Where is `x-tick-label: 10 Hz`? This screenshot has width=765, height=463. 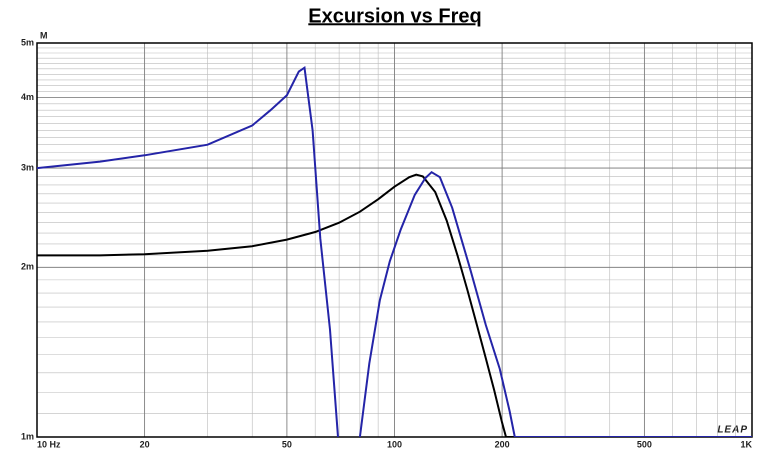 x-tick-label: 10 Hz is located at coordinates (49, 444).